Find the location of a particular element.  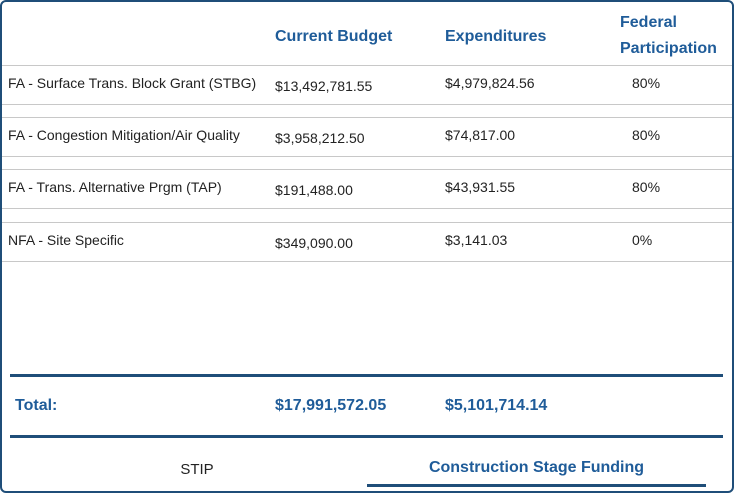

table-cell: FA - Congestion Mitigation/Air Quality is located at coordinates (124, 135).